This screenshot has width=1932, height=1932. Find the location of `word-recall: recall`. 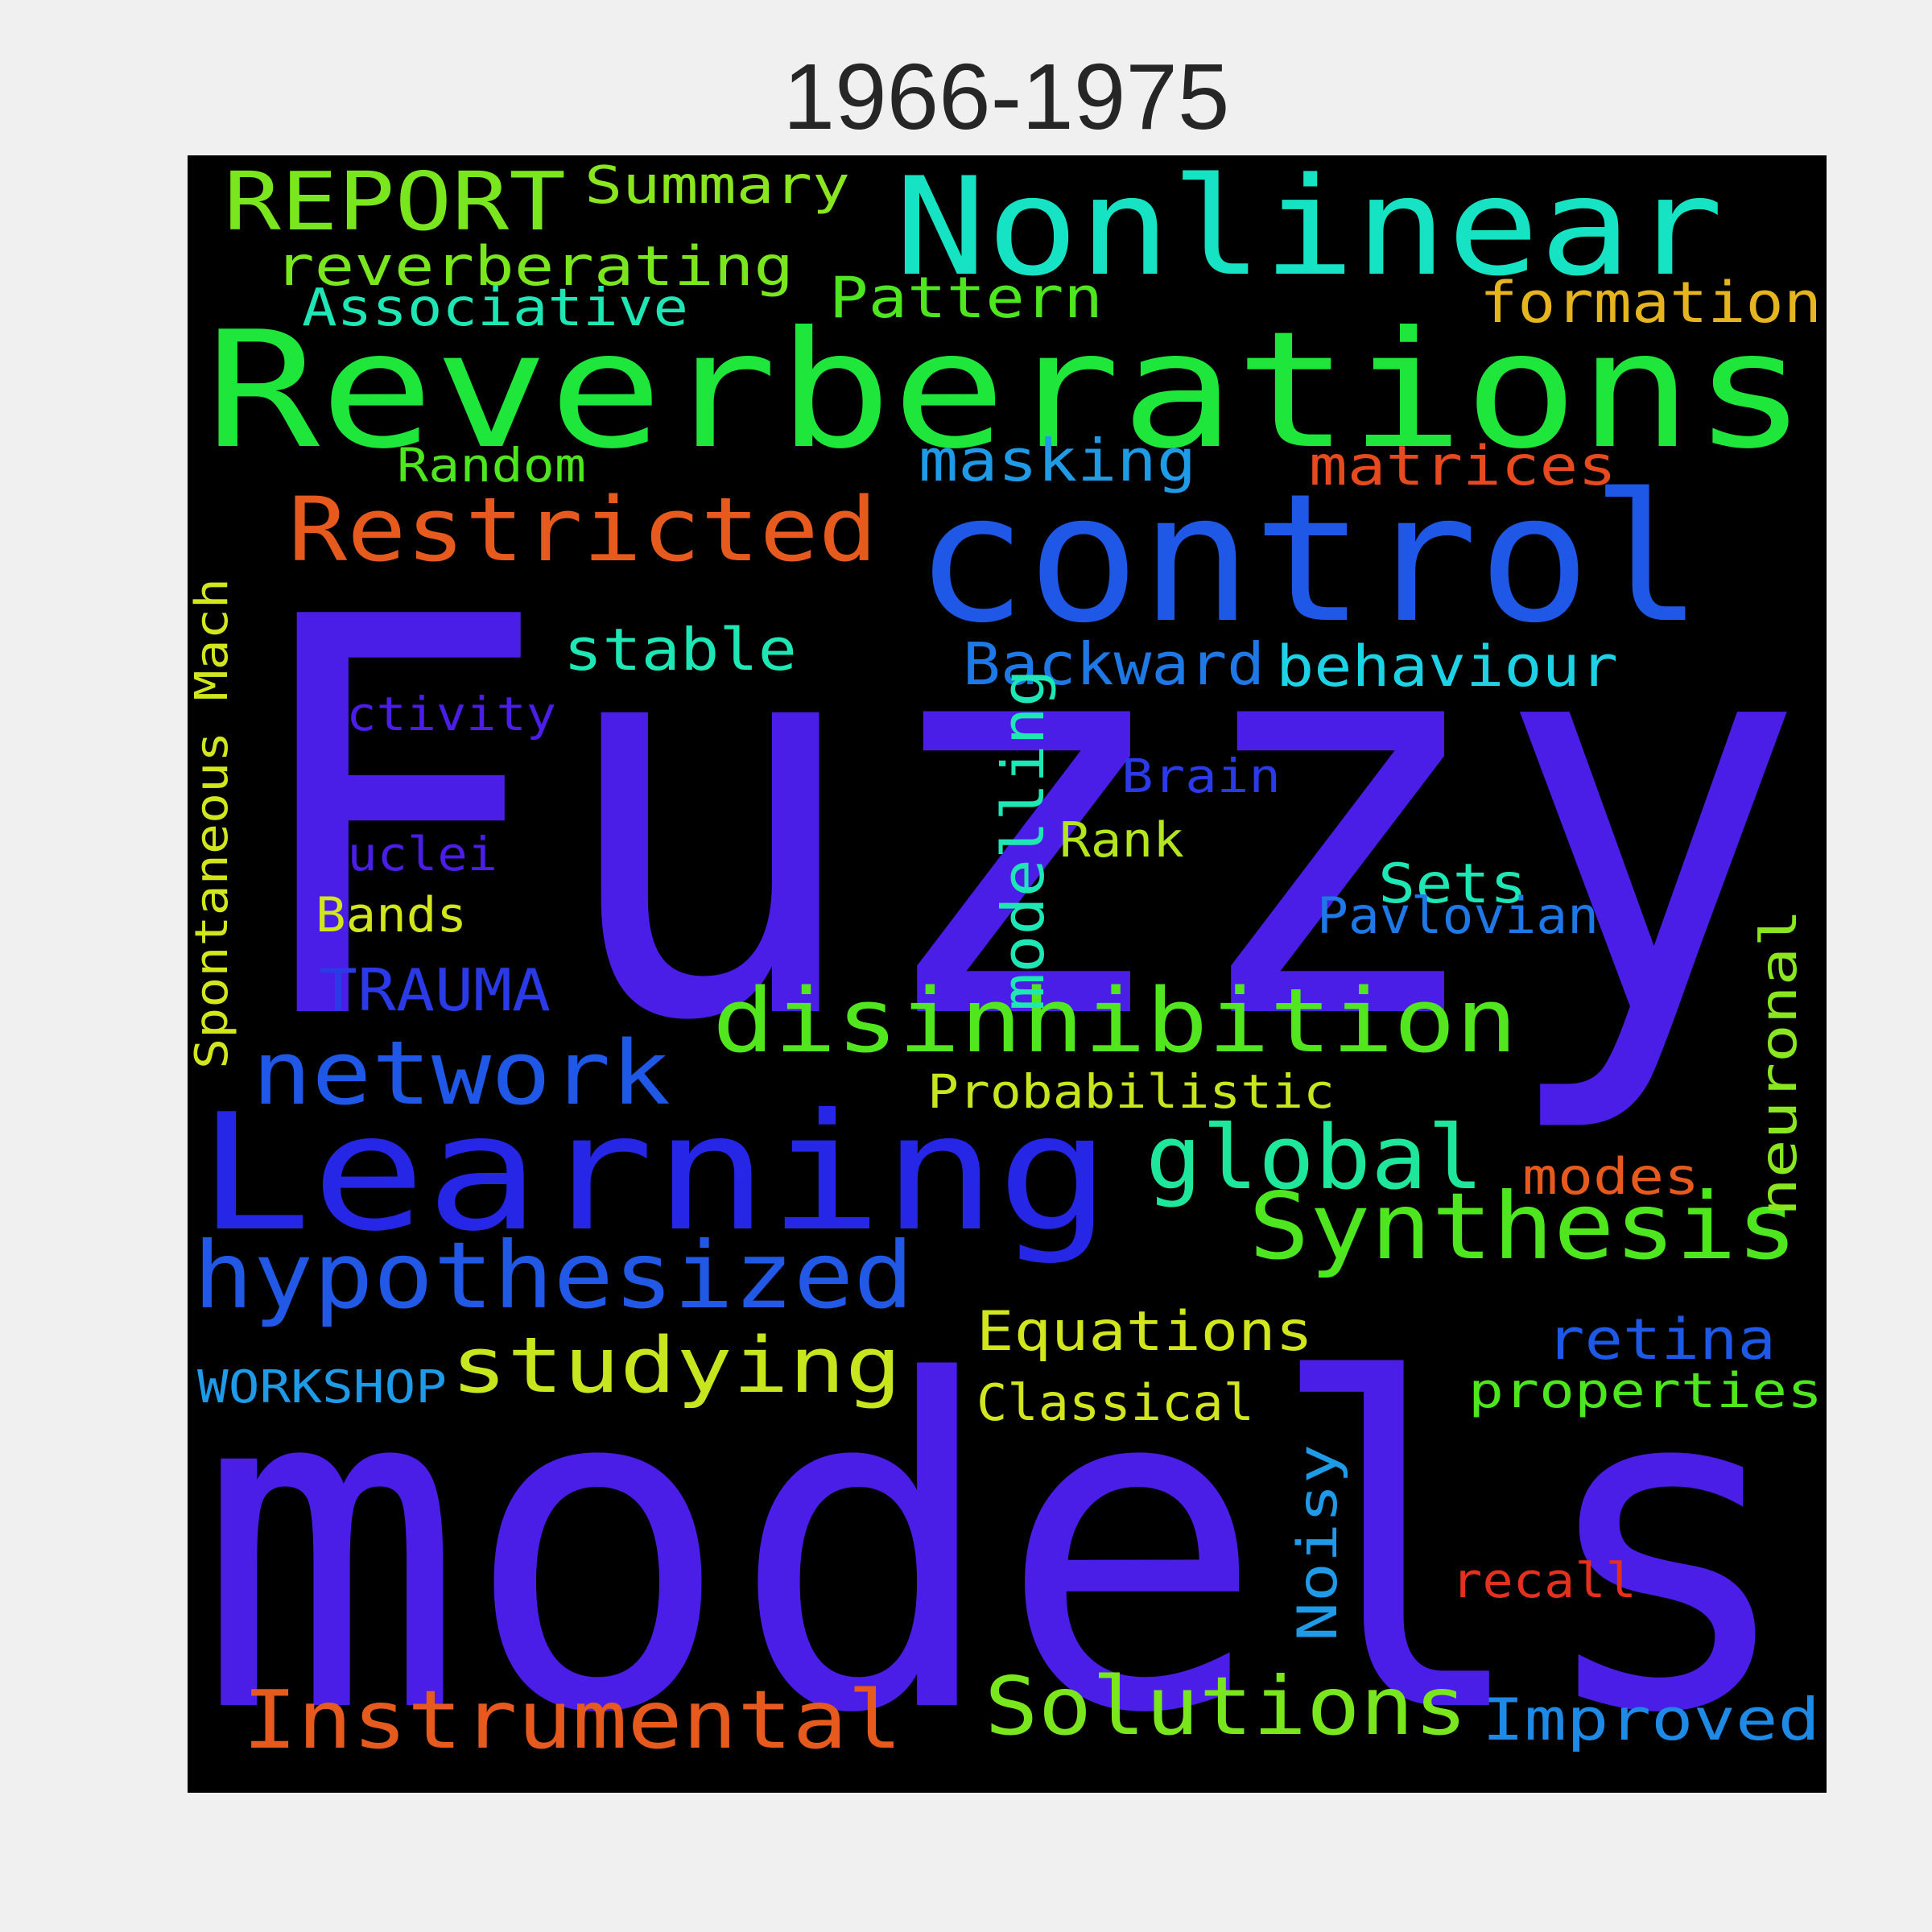

word-recall: recall is located at coordinates (1544, 1581).